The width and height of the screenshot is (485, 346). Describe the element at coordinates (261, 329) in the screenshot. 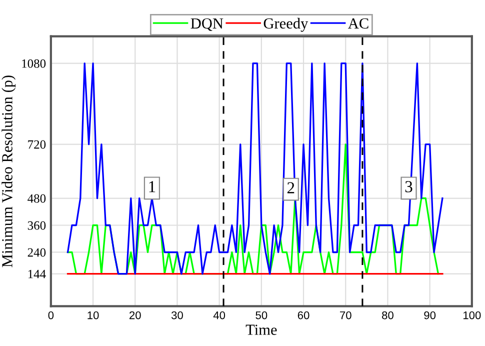

I see `x-axis-title: Time` at that location.